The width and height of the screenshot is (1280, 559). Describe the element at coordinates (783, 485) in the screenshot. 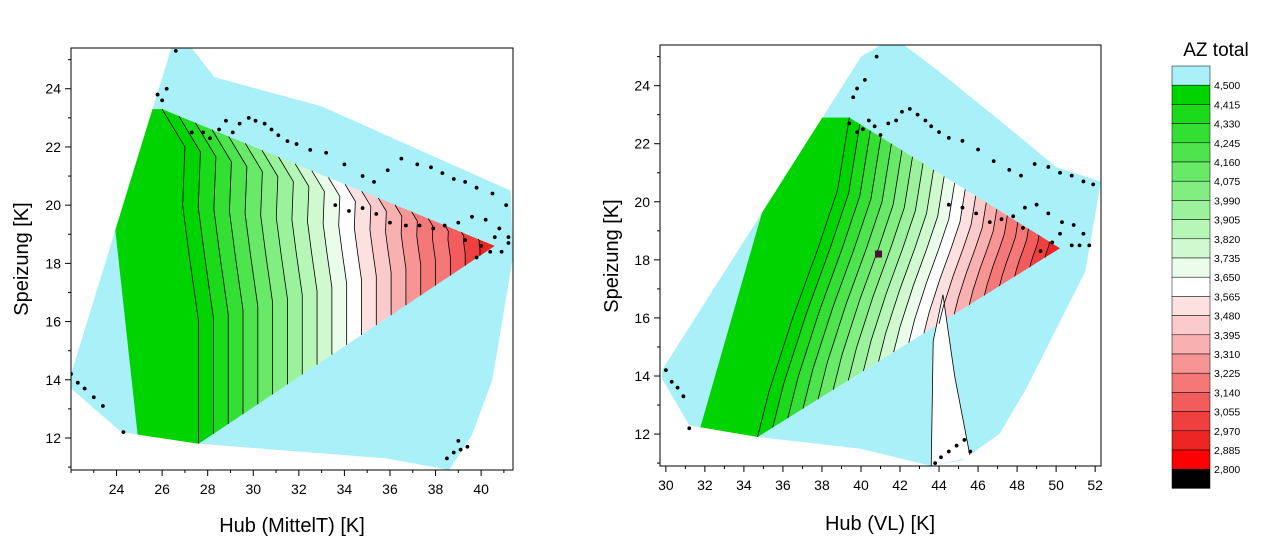

I see `x-tick-label: 36` at that location.